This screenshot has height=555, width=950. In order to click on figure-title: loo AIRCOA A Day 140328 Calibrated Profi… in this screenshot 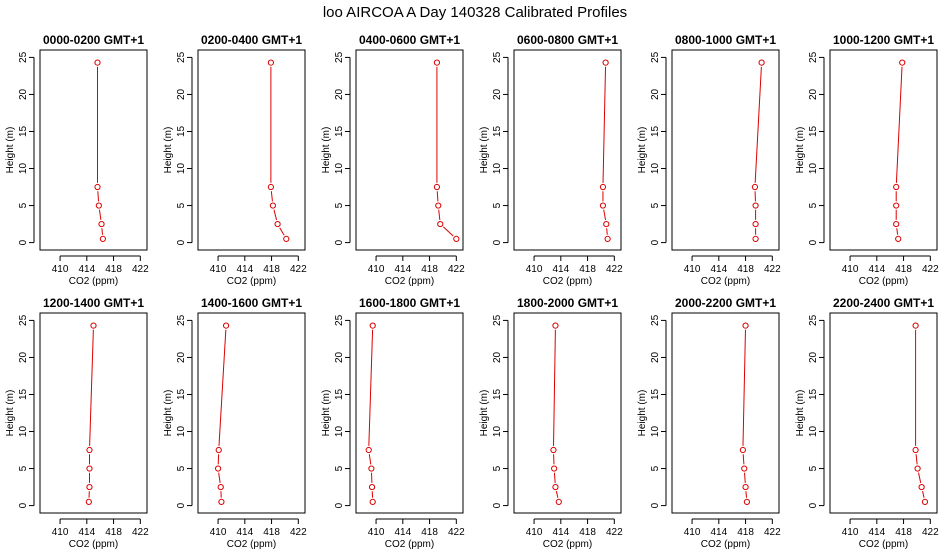, I will do `click(475, 12)`.